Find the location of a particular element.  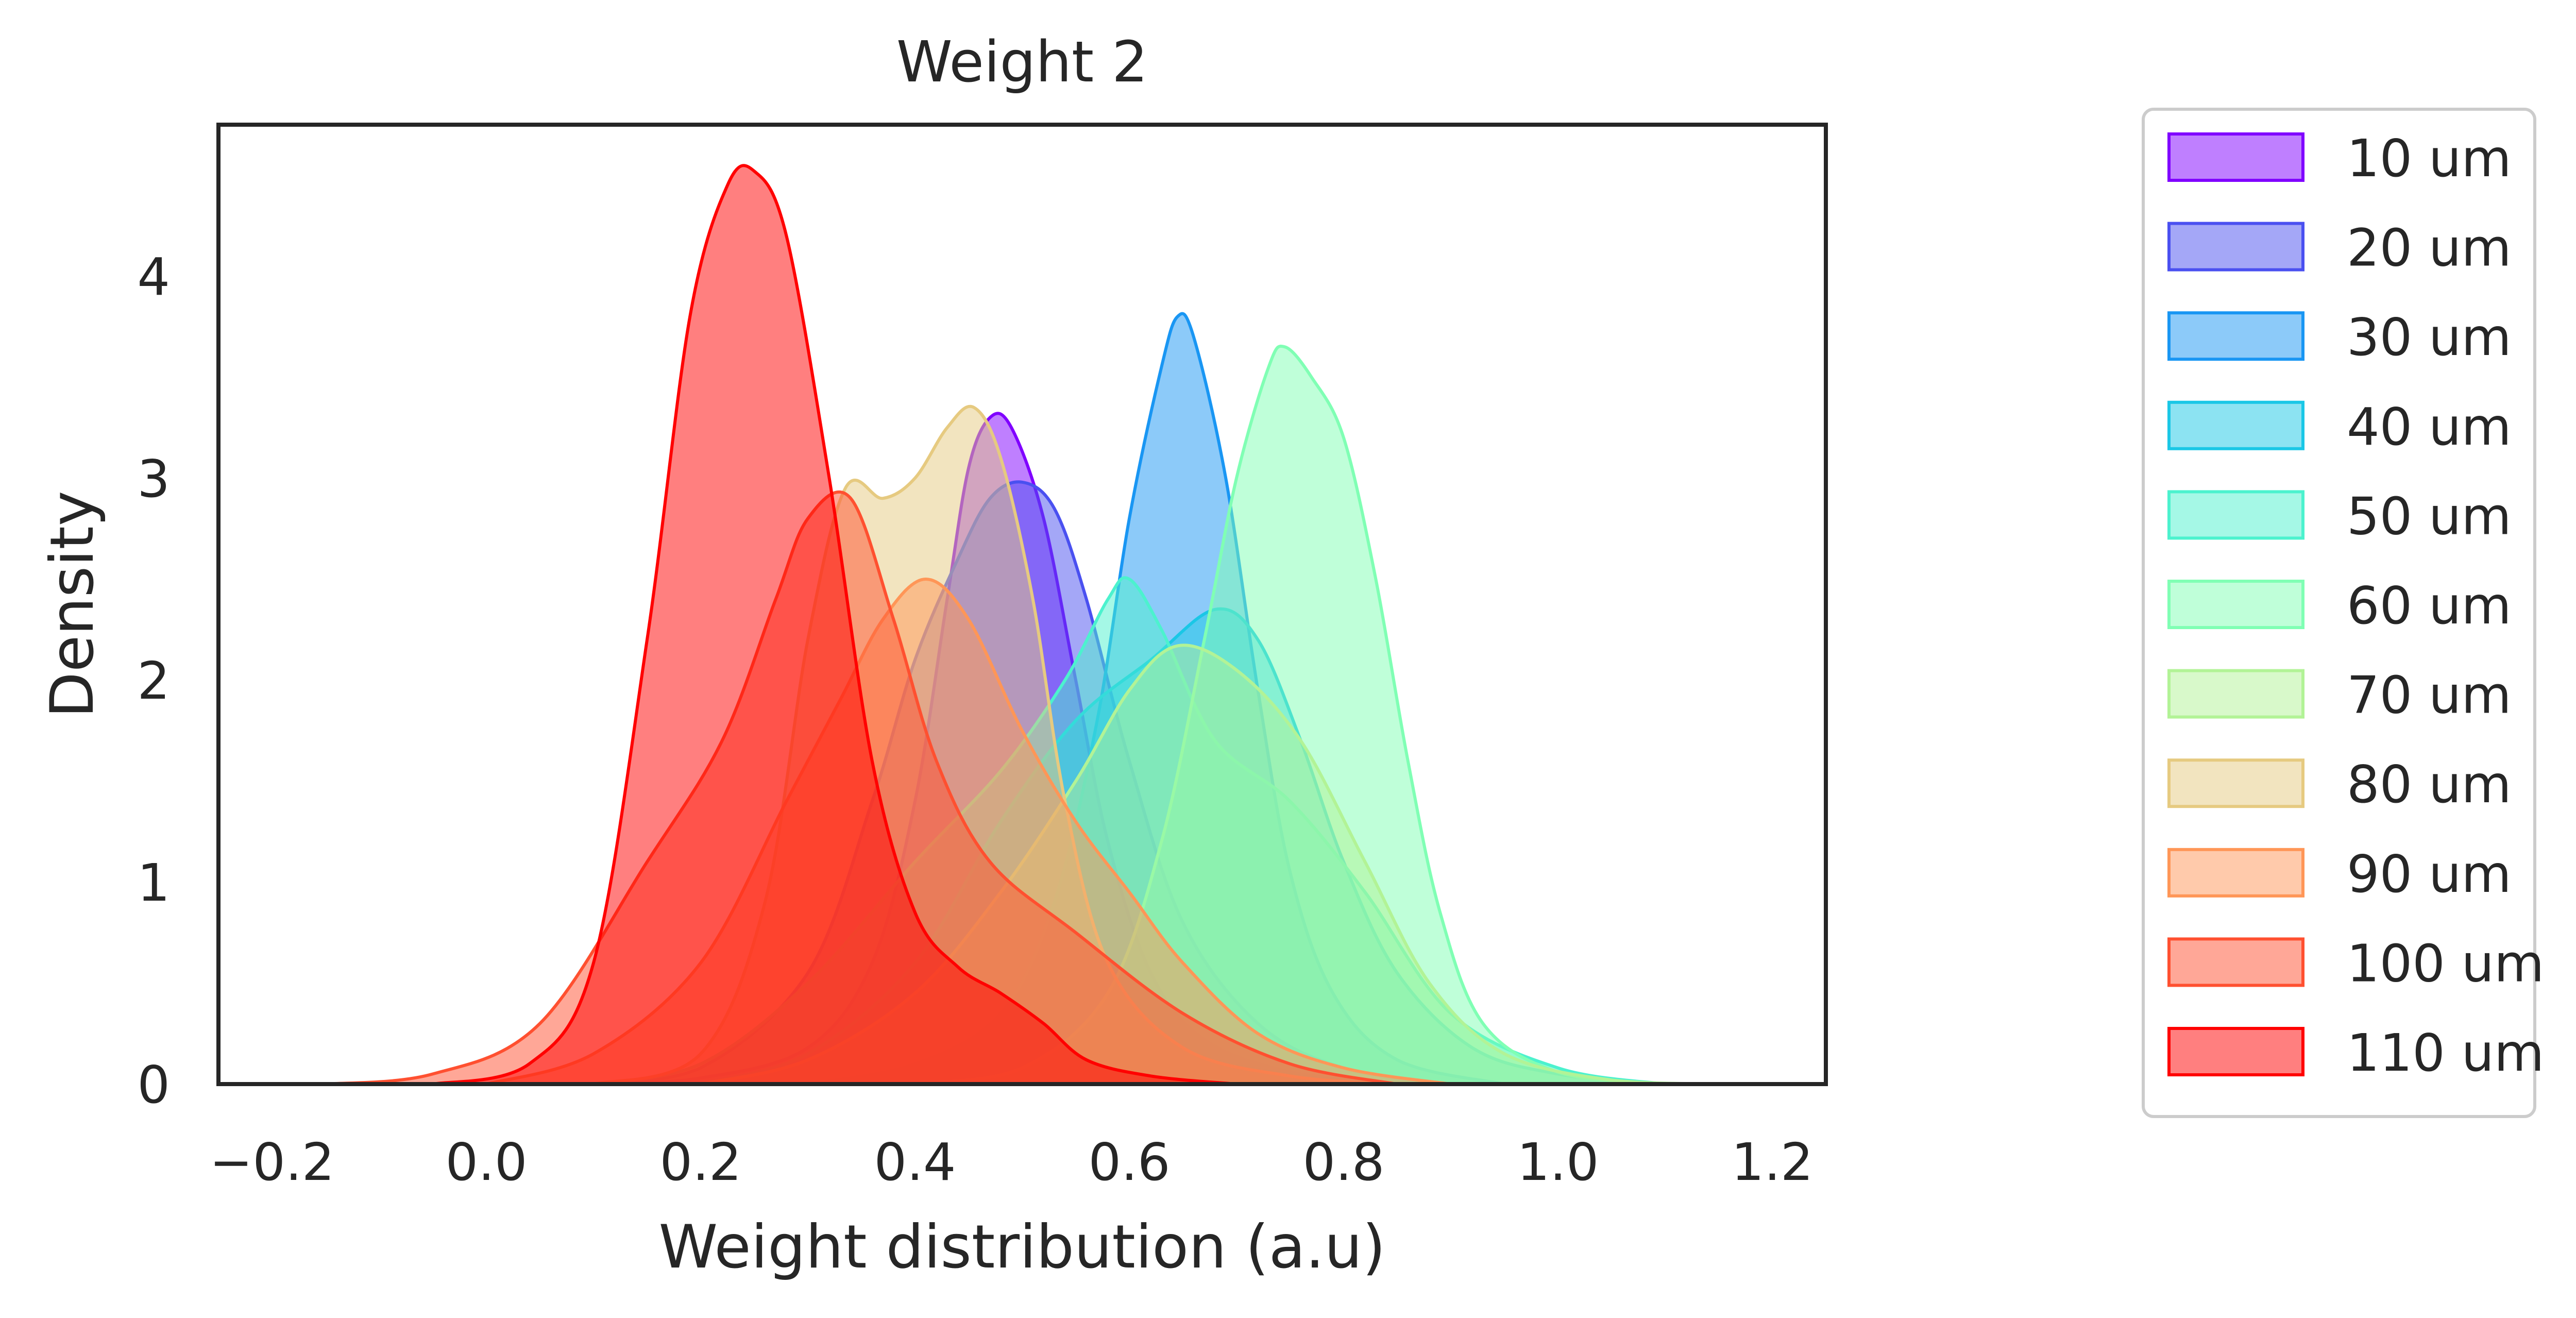

legend-item: 100 um is located at coordinates (2356, 963).